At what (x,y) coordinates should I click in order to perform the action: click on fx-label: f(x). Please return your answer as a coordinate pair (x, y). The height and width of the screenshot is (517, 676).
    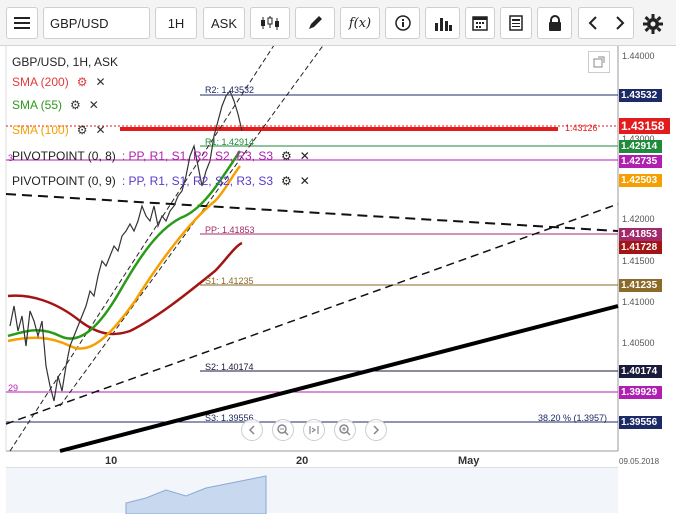
    Looking at the image, I should click on (360, 23).